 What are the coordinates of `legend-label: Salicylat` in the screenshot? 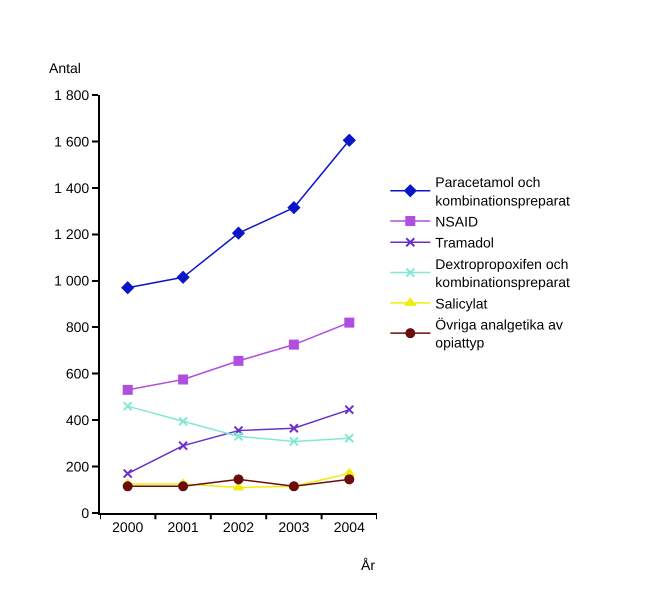 It's located at (461, 303).